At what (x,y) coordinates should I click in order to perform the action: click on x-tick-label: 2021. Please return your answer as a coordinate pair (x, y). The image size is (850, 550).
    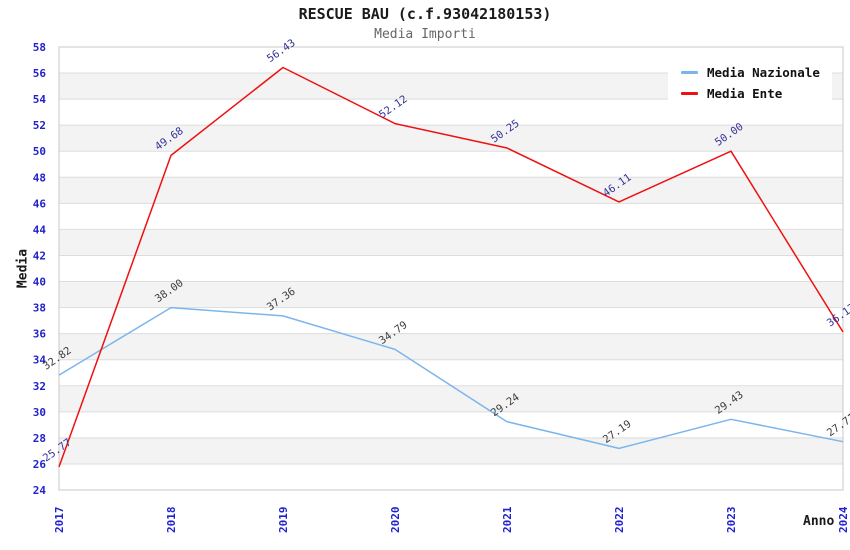
    Looking at the image, I should click on (507, 519).